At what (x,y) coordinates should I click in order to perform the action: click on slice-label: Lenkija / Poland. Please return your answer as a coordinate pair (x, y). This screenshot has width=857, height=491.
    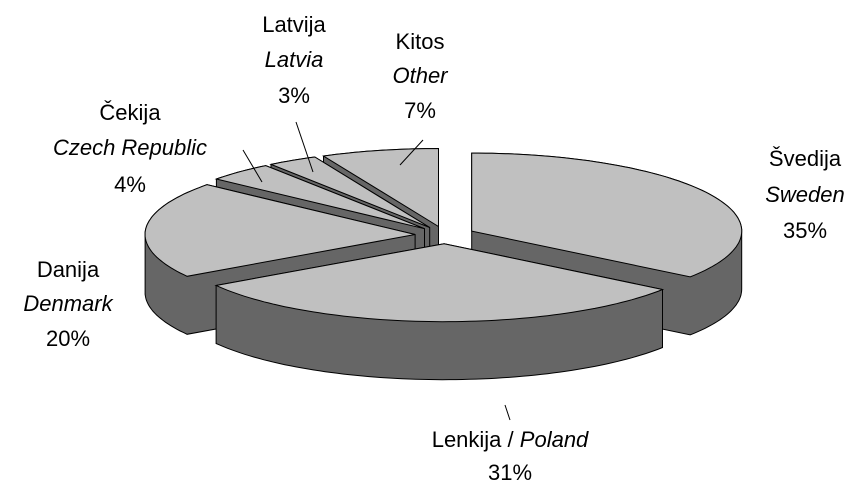
    Looking at the image, I should click on (510, 439).